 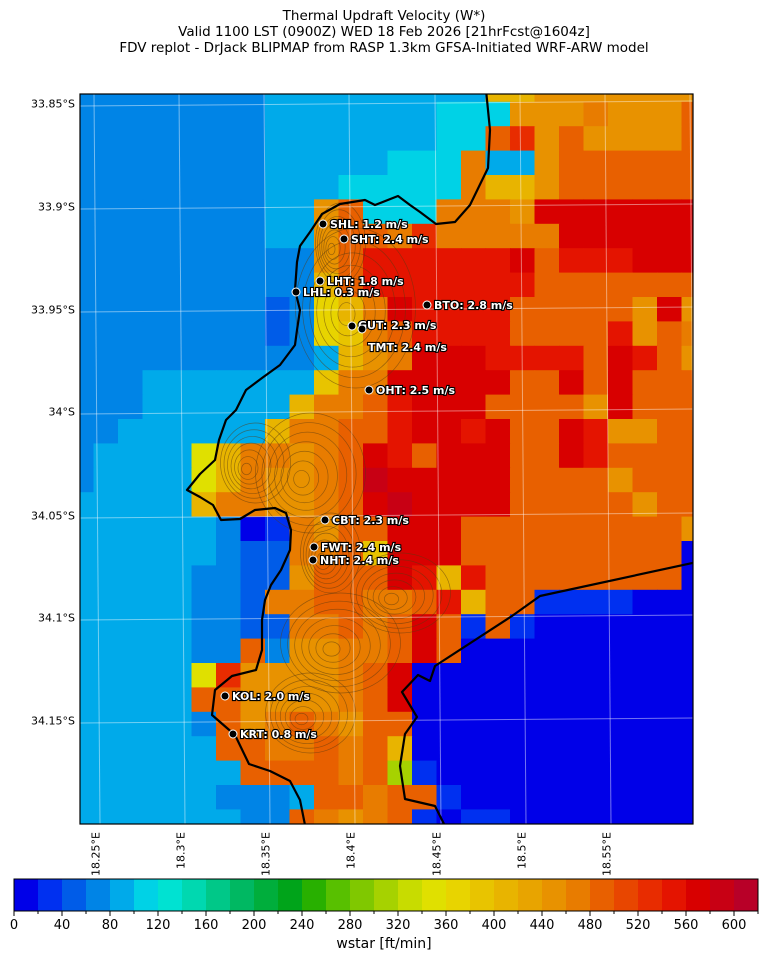 I want to click on colorbar-tick-label: 520, so click(x=638, y=925).